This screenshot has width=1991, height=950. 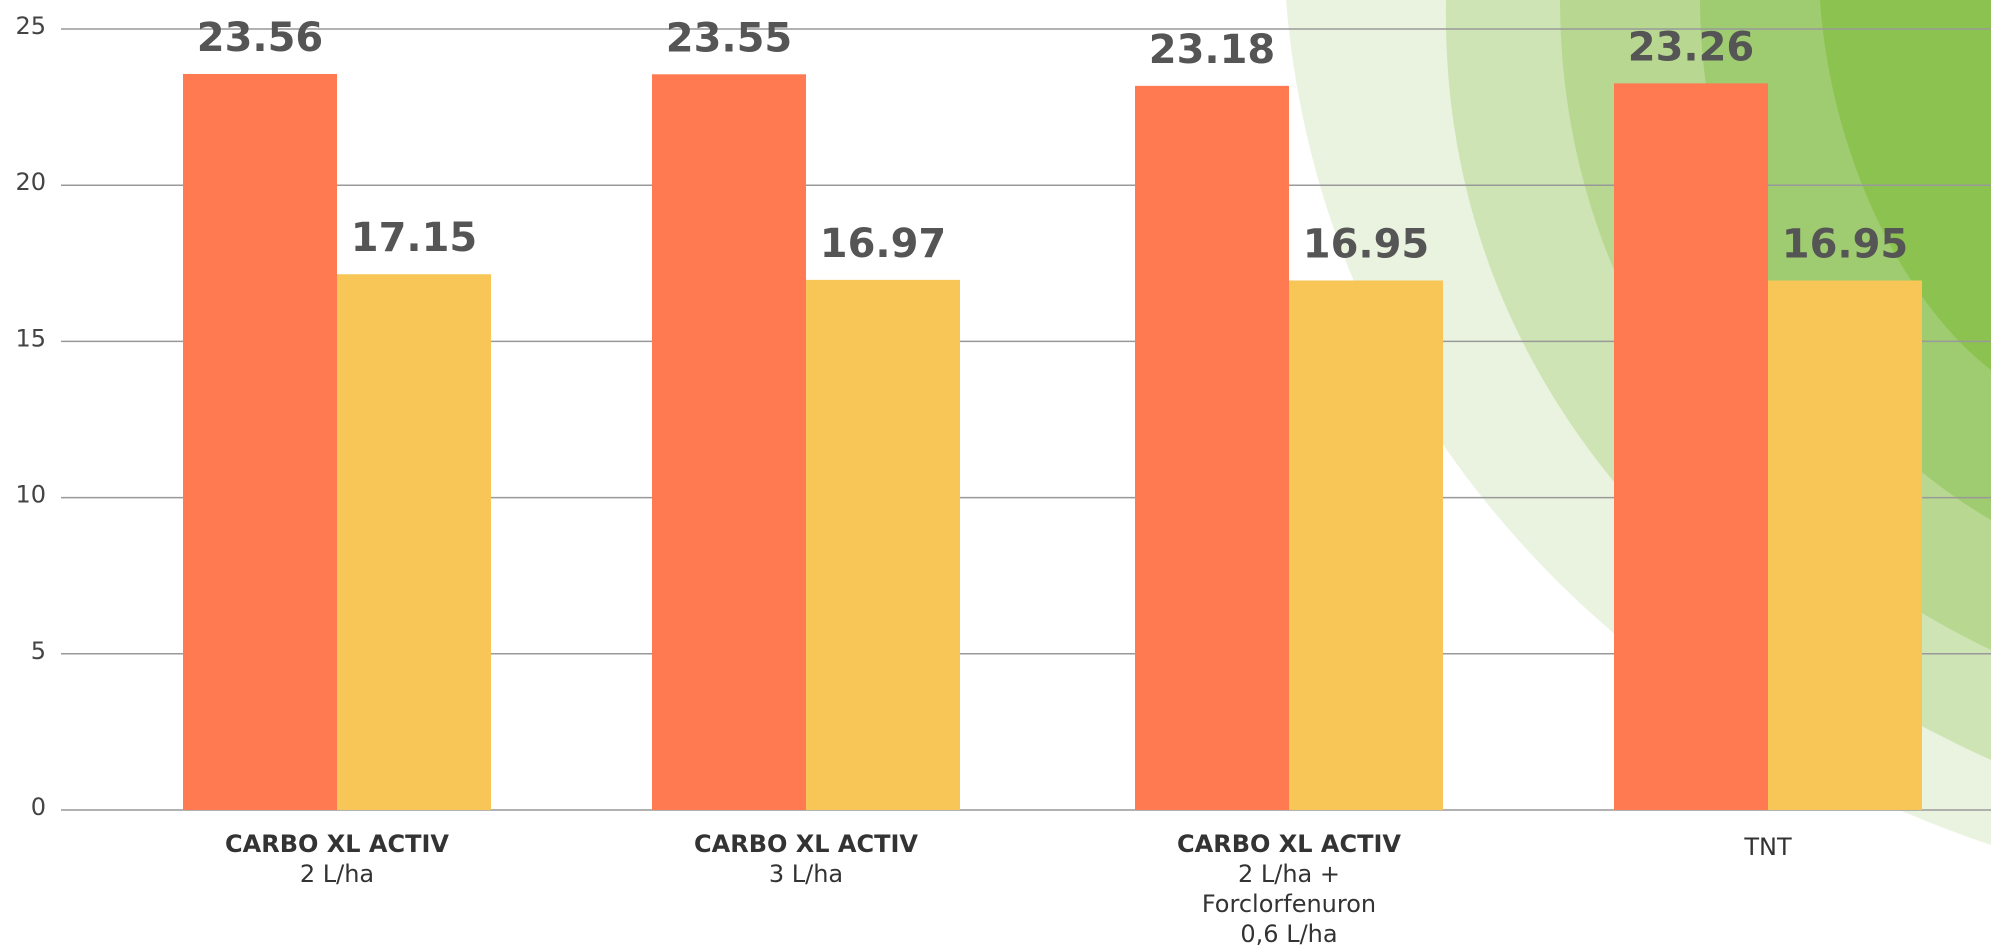 What do you see at coordinates (30, 495) in the screenshot?
I see `y-tick-label: 10` at bounding box center [30, 495].